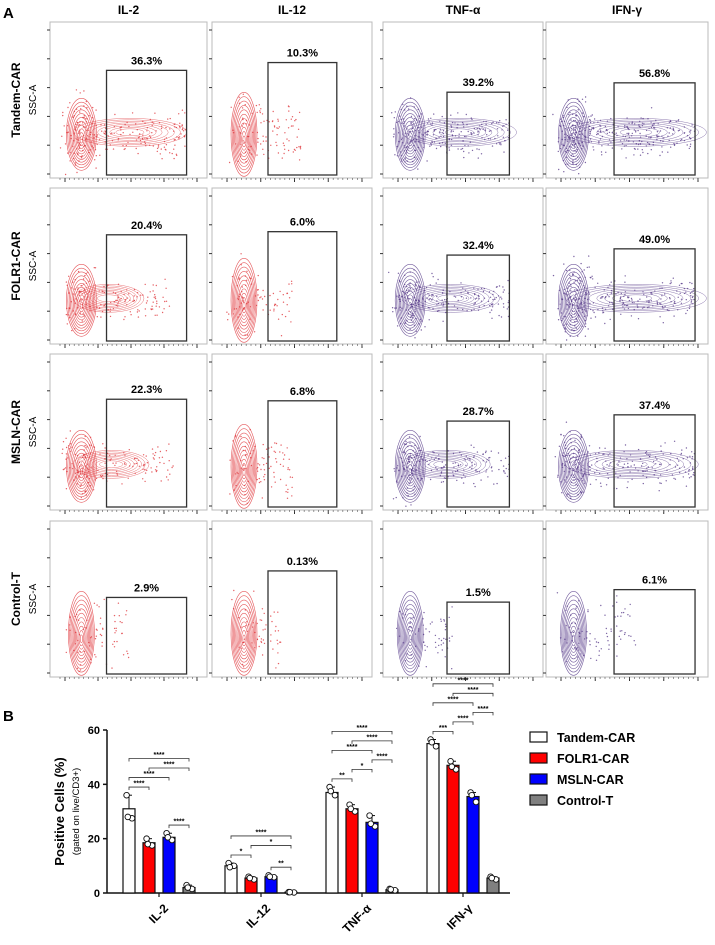 The width and height of the screenshot is (715, 945). Describe the element at coordinates (291, 267) in the screenshot. I see `flow-plot-1-1: 6.0%` at that location.